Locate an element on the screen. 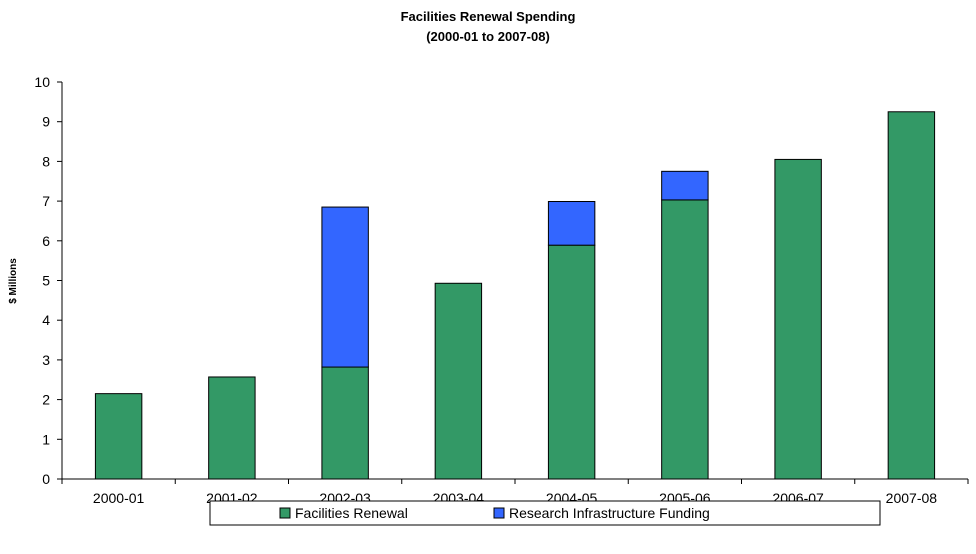 This screenshot has width=976, height=554. y-tick-label: 10 is located at coordinates (42, 82).